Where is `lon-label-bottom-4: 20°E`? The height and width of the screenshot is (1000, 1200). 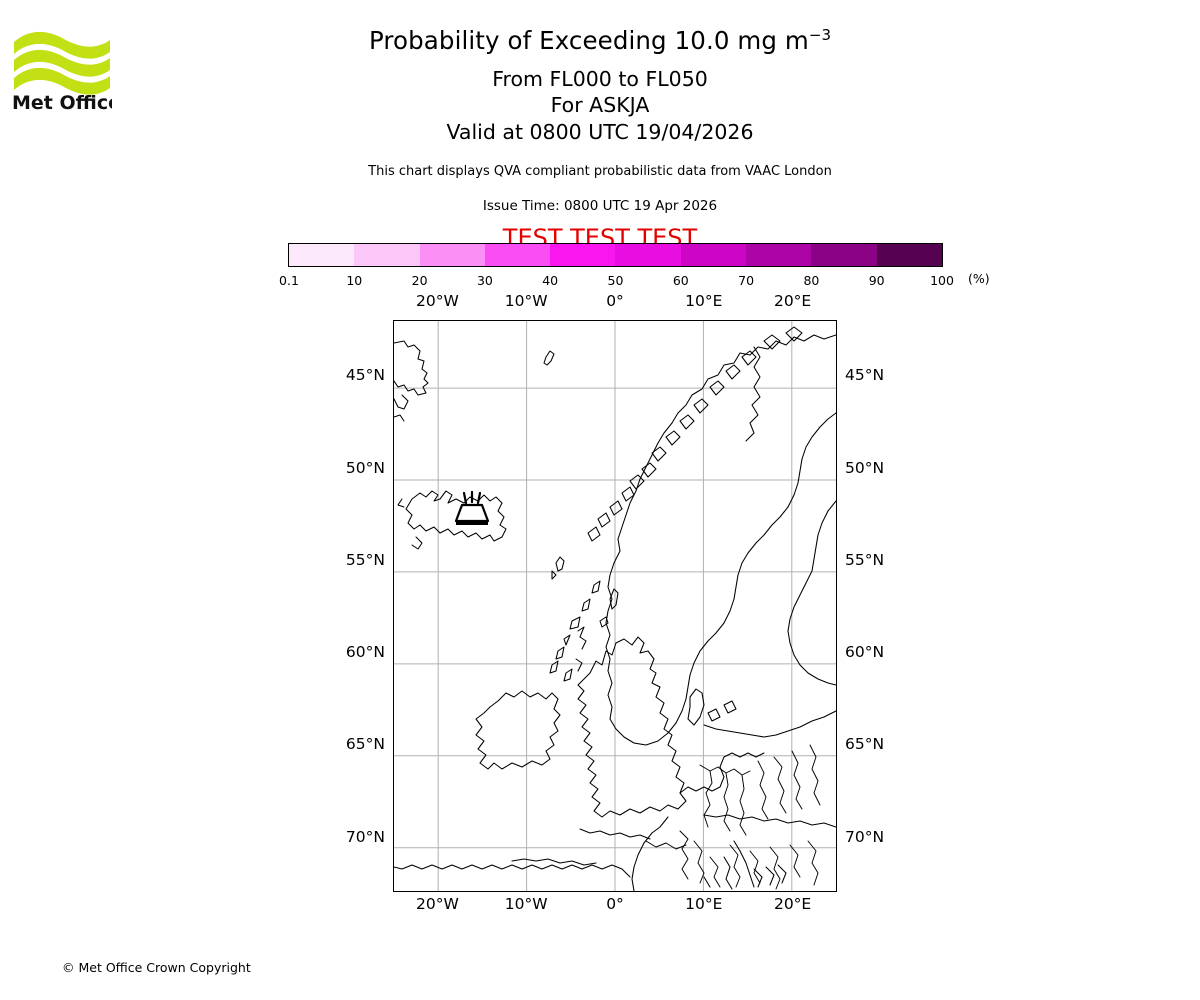 lon-label-bottom-4: 20°E is located at coordinates (792, 904).